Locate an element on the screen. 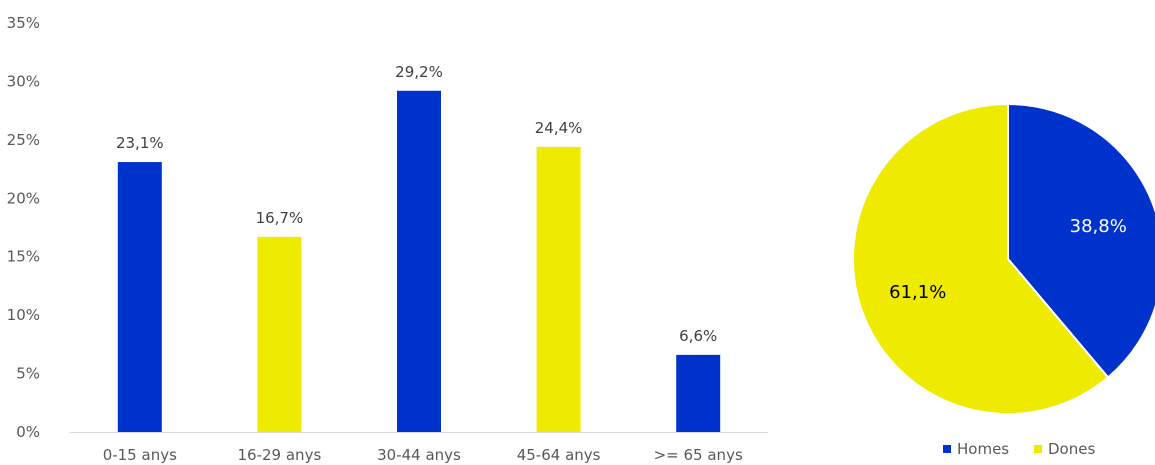 The height and width of the screenshot is (465, 1155). bar-value-label: 16,7% is located at coordinates (280, 218).